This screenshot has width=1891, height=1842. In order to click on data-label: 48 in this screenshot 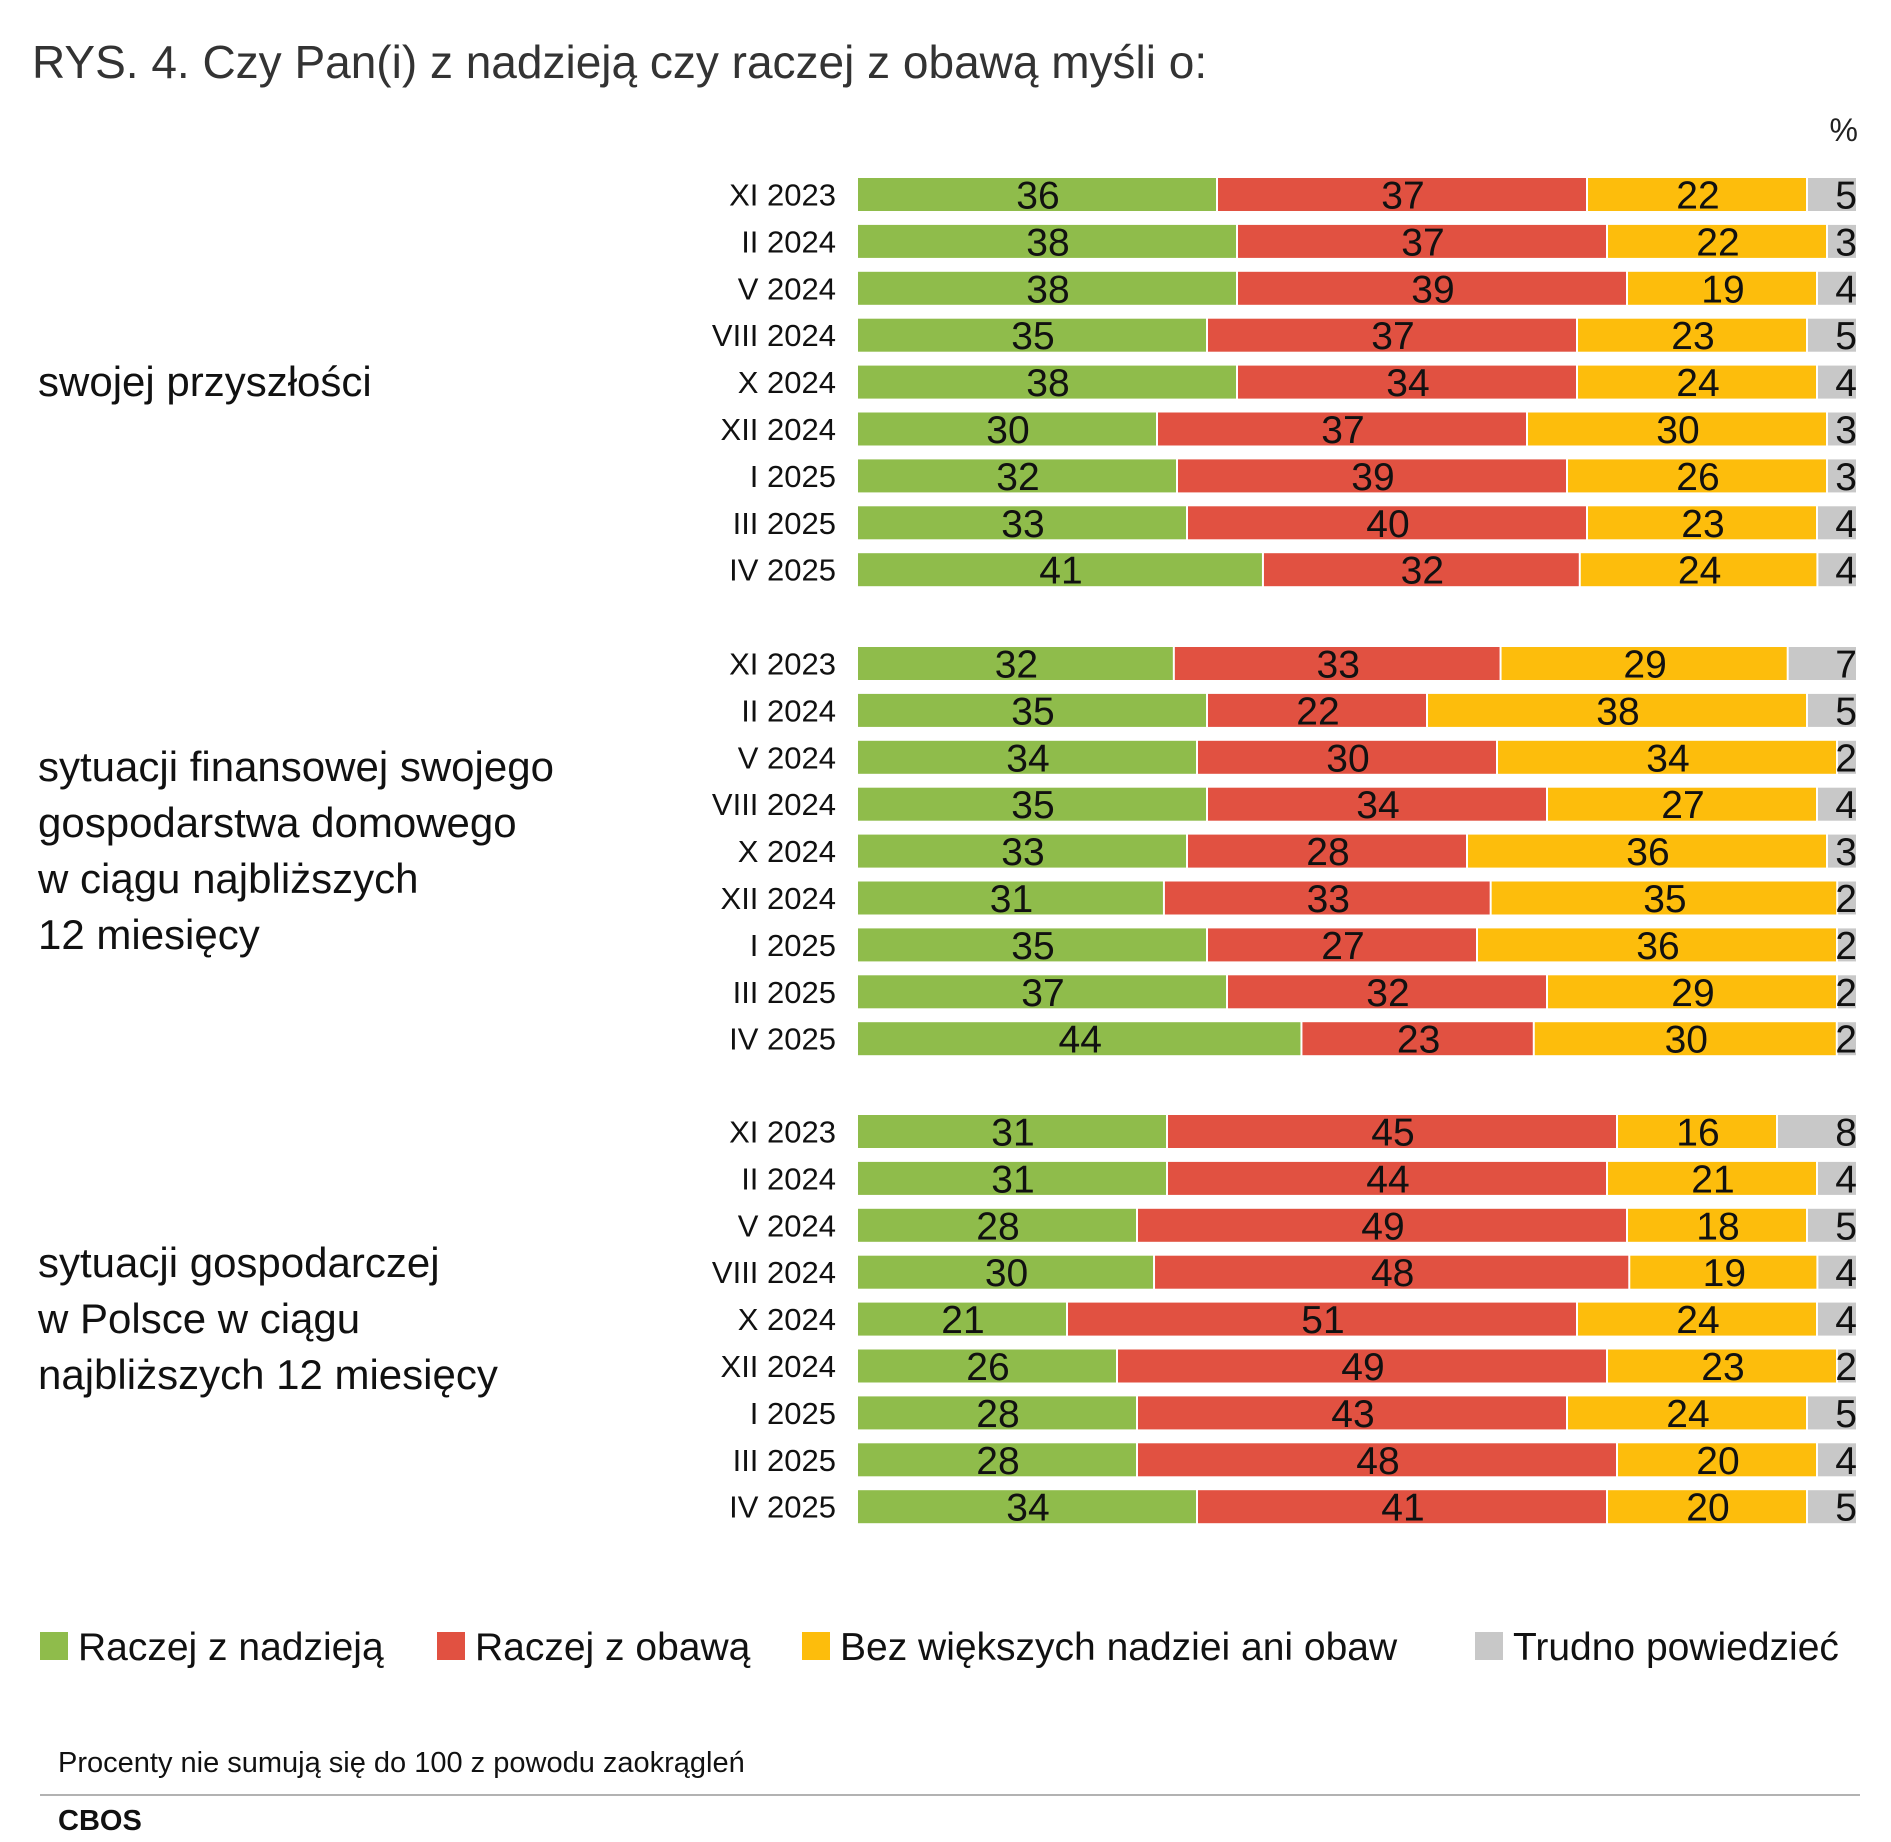, I will do `click(1377, 1461)`.